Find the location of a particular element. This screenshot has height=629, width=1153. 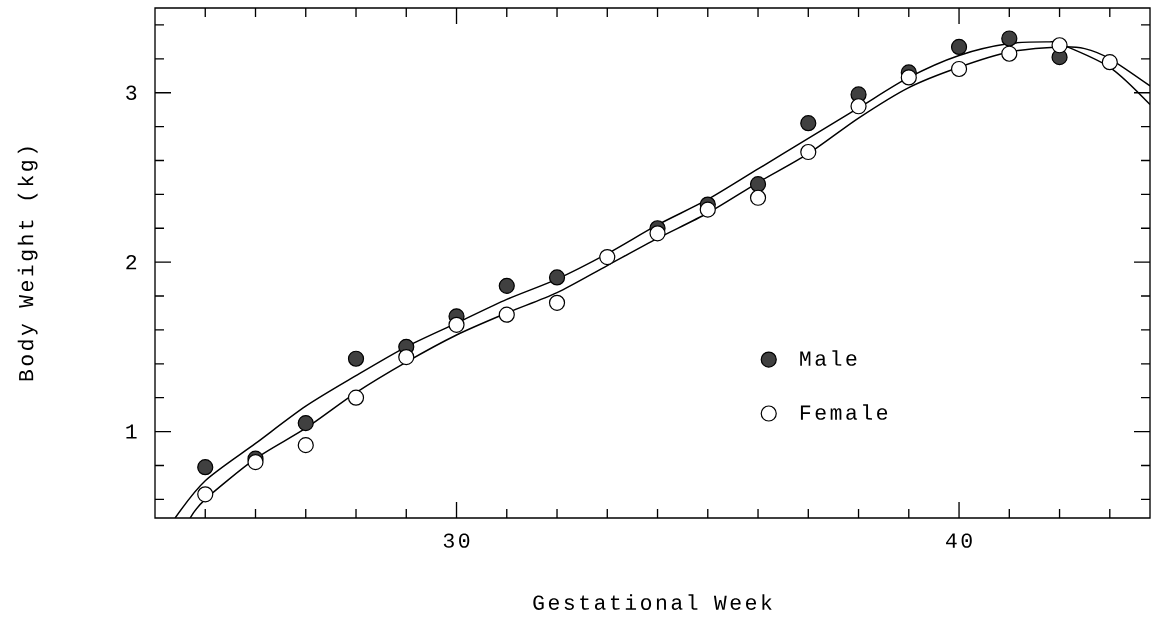

x-axis-title: Gestational Week is located at coordinates (652, 602).